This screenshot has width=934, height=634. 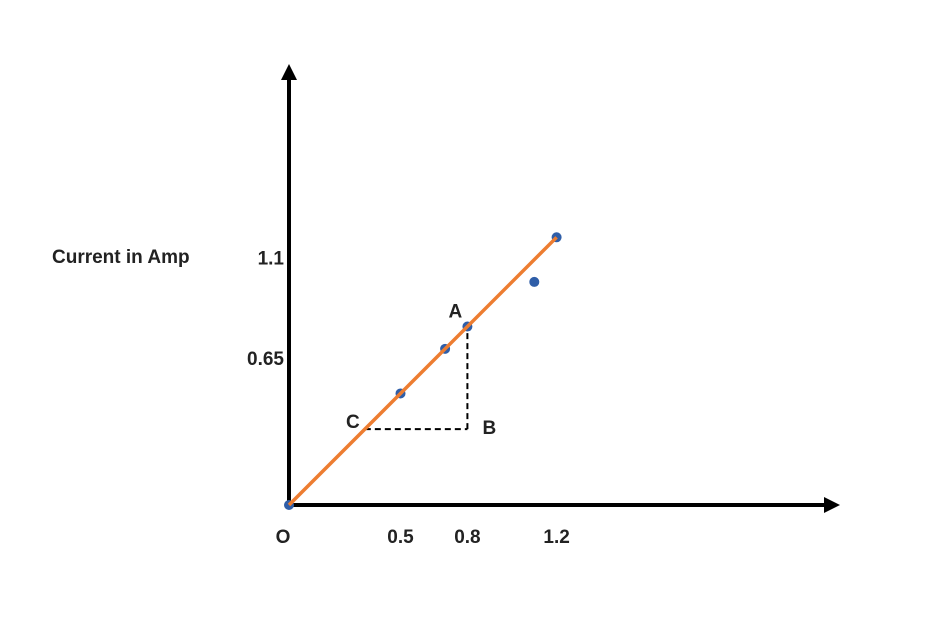 What do you see at coordinates (121, 257) in the screenshot?
I see `y-axis-label: Current in Amp` at bounding box center [121, 257].